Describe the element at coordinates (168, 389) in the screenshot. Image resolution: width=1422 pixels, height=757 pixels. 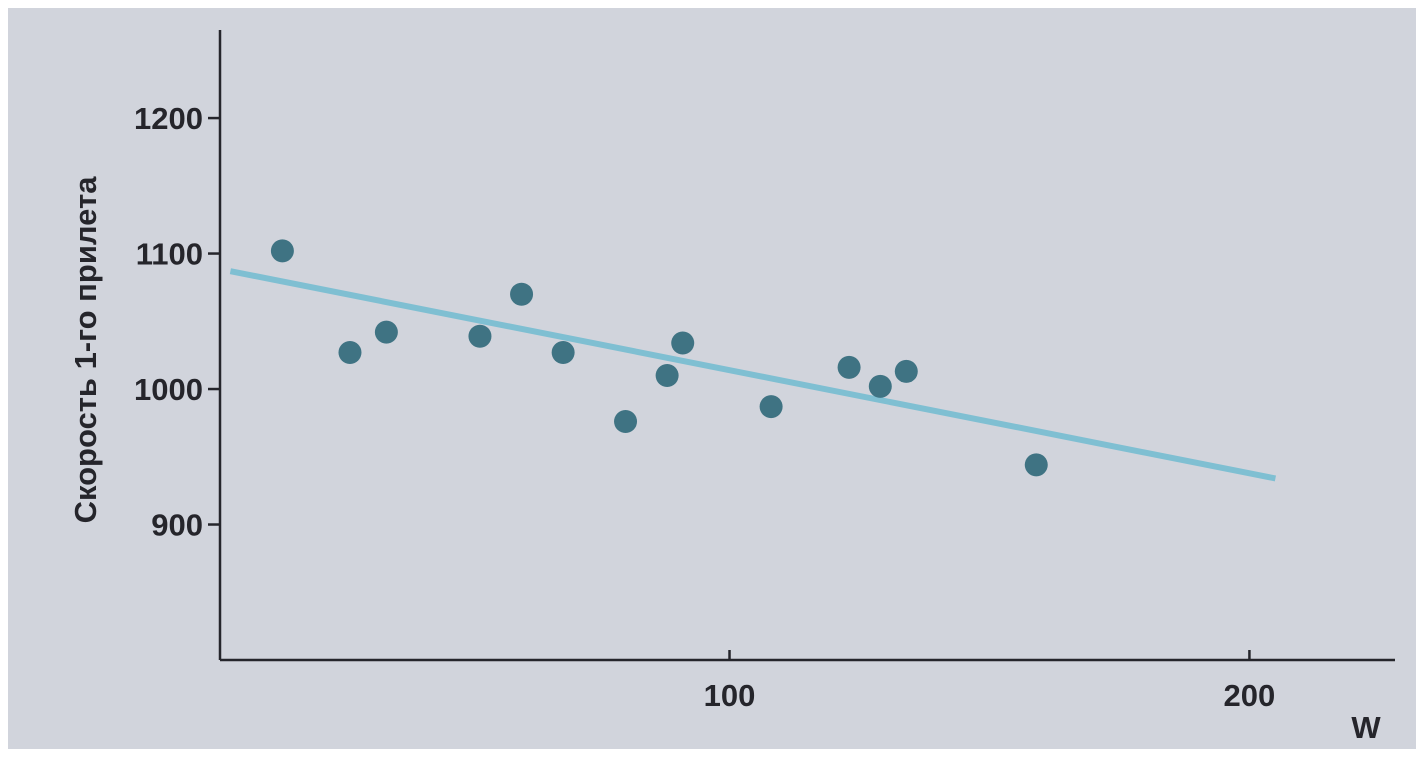
I see `y-tick-label: 1000` at that location.